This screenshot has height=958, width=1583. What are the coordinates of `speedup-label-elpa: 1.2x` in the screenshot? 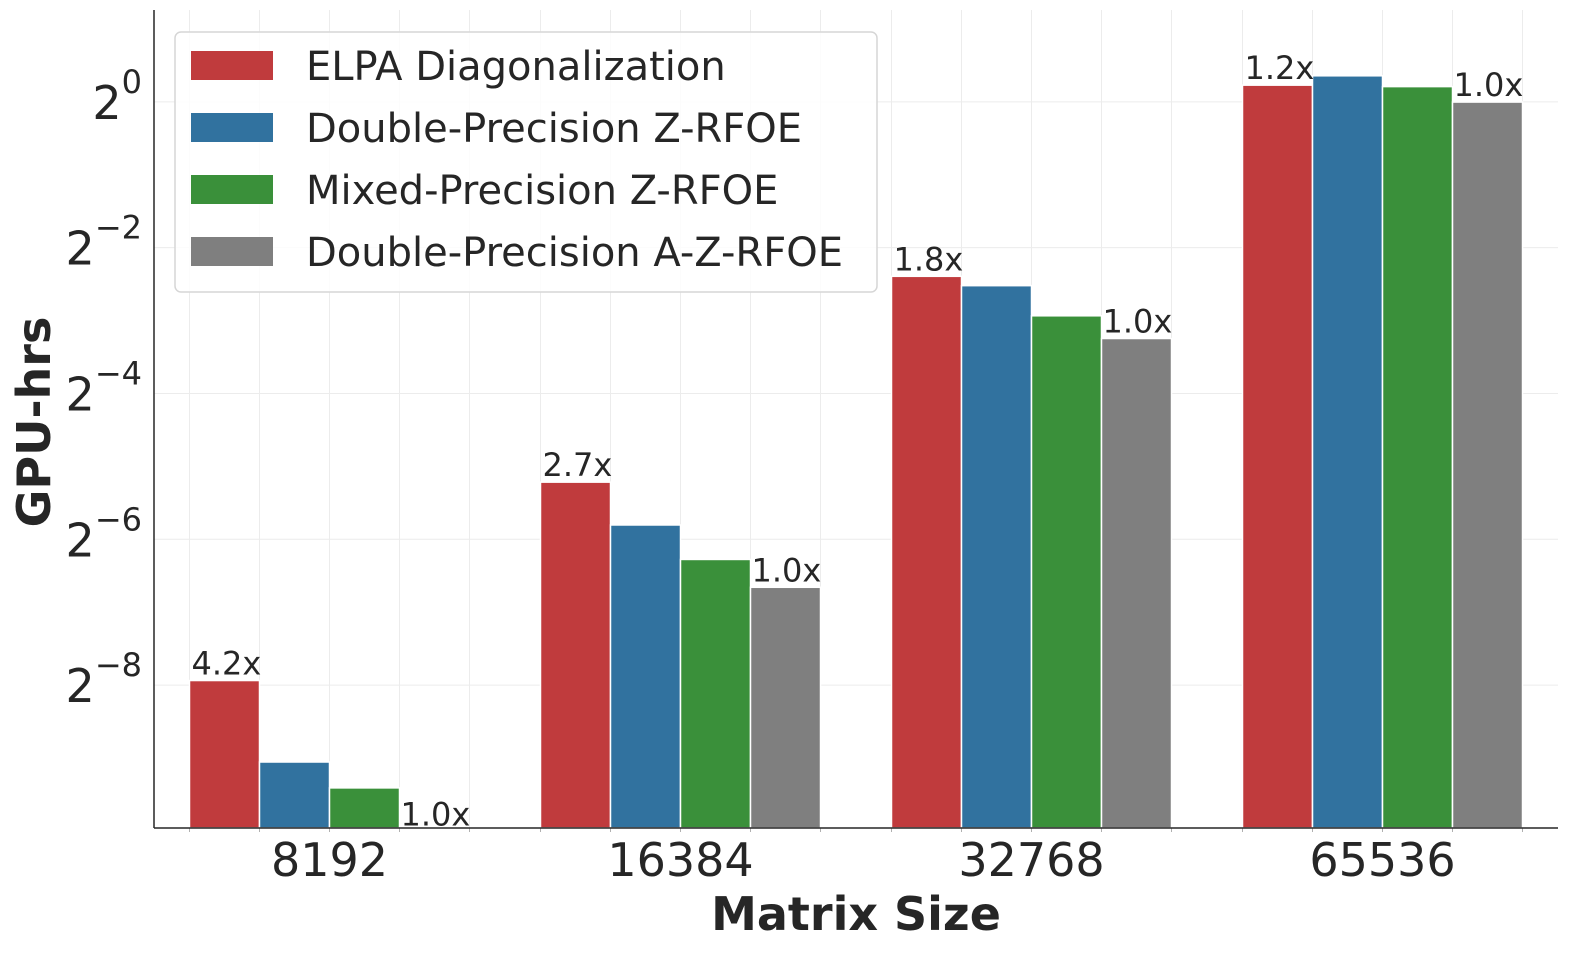 It's located at (1280, 68).